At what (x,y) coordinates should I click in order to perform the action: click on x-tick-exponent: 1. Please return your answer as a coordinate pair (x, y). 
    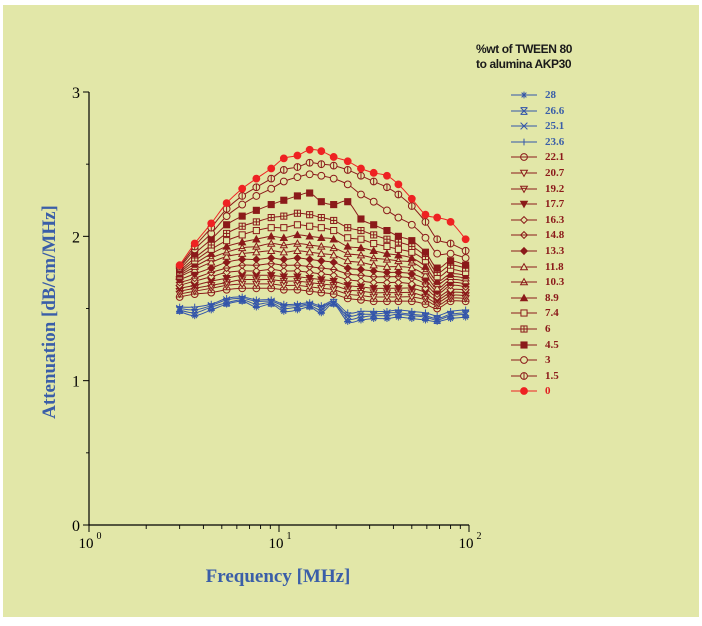
    Looking at the image, I should click on (289, 536).